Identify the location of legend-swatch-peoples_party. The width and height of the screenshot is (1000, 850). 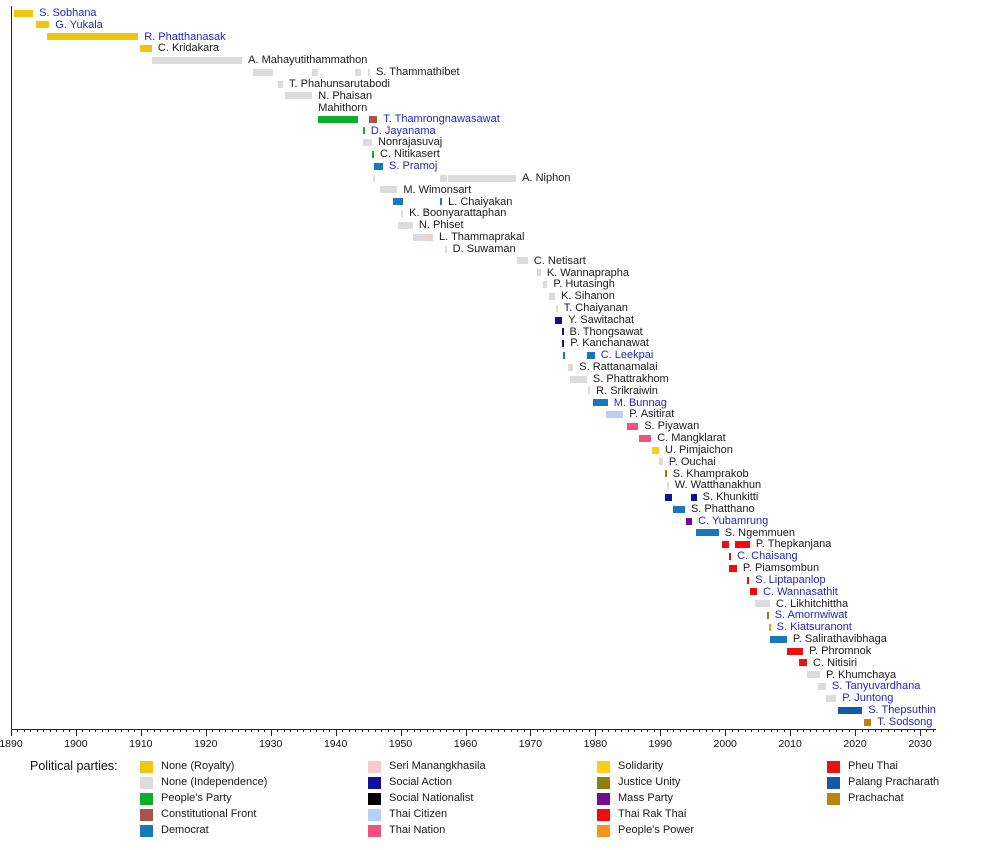
(146, 799).